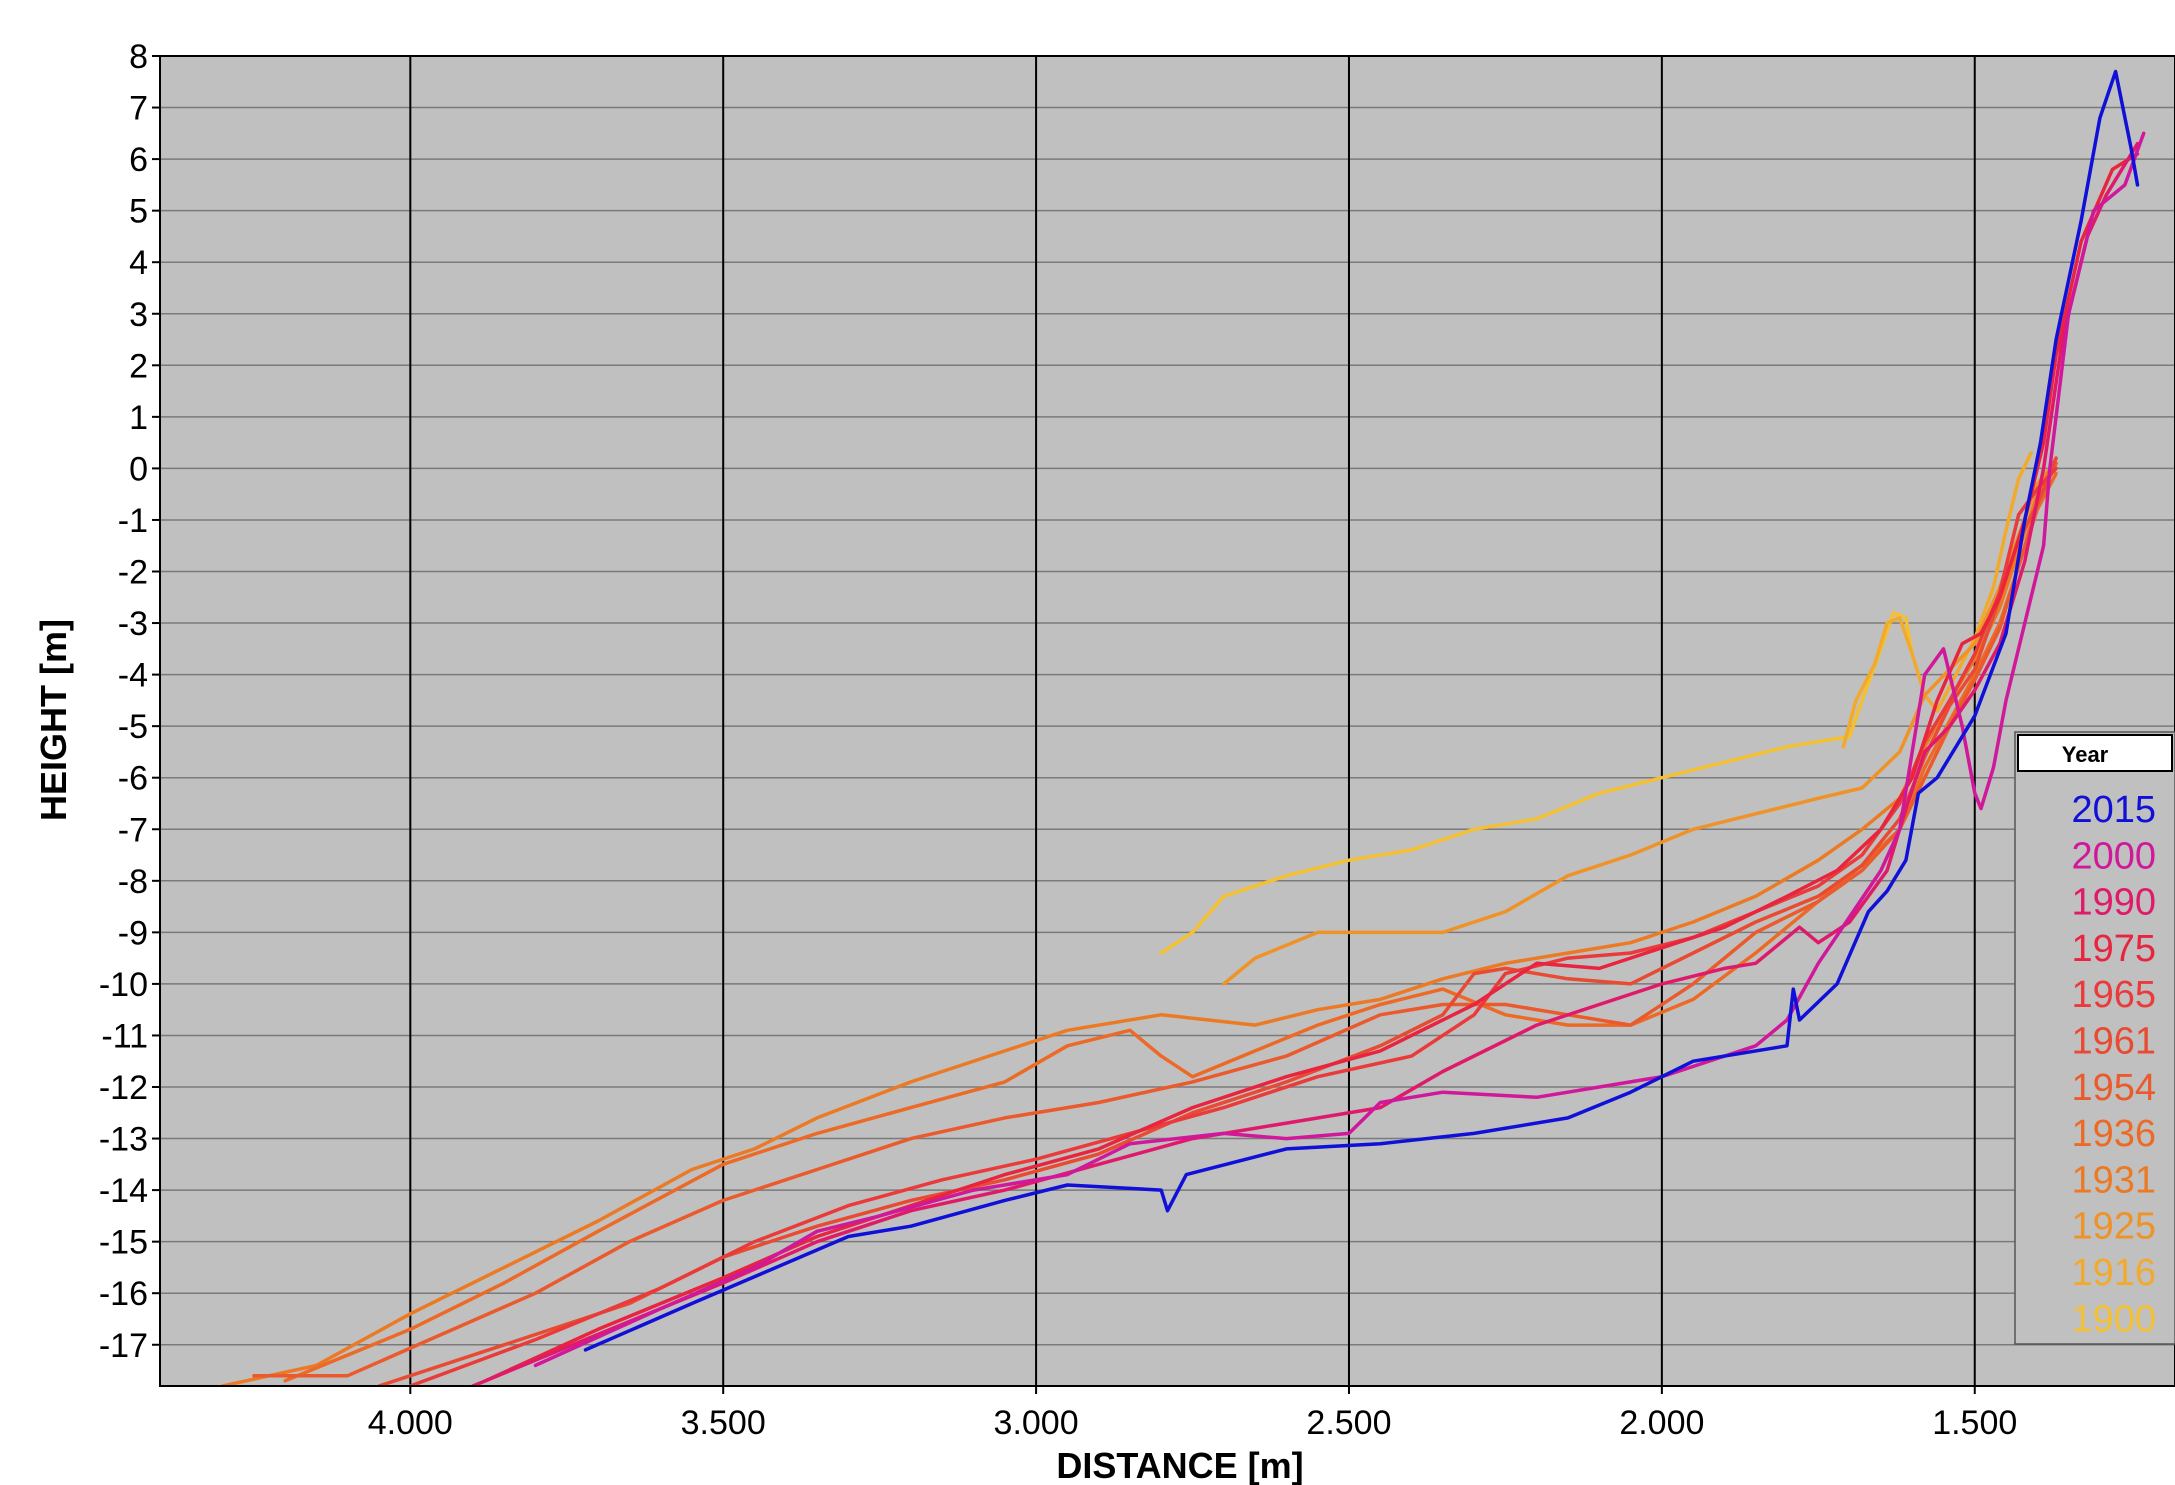  Describe the element at coordinates (138, 366) in the screenshot. I see `y-tick-label: 2` at that location.